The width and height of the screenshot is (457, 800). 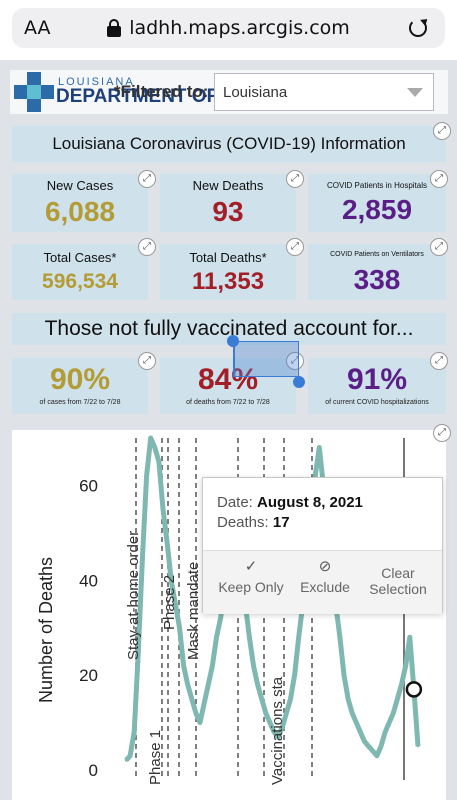 What do you see at coordinates (155, 757) in the screenshot?
I see `event-annotation: Phase 1` at bounding box center [155, 757].